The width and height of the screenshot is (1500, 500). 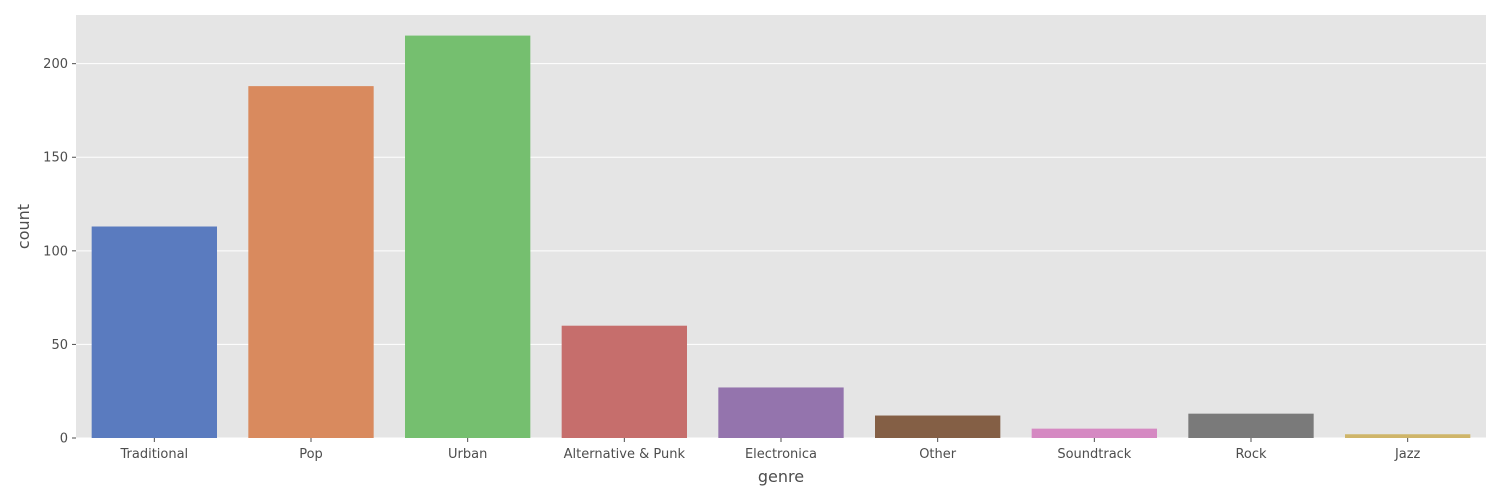 What do you see at coordinates (938, 426) in the screenshot?
I see `bar-other` at bounding box center [938, 426].